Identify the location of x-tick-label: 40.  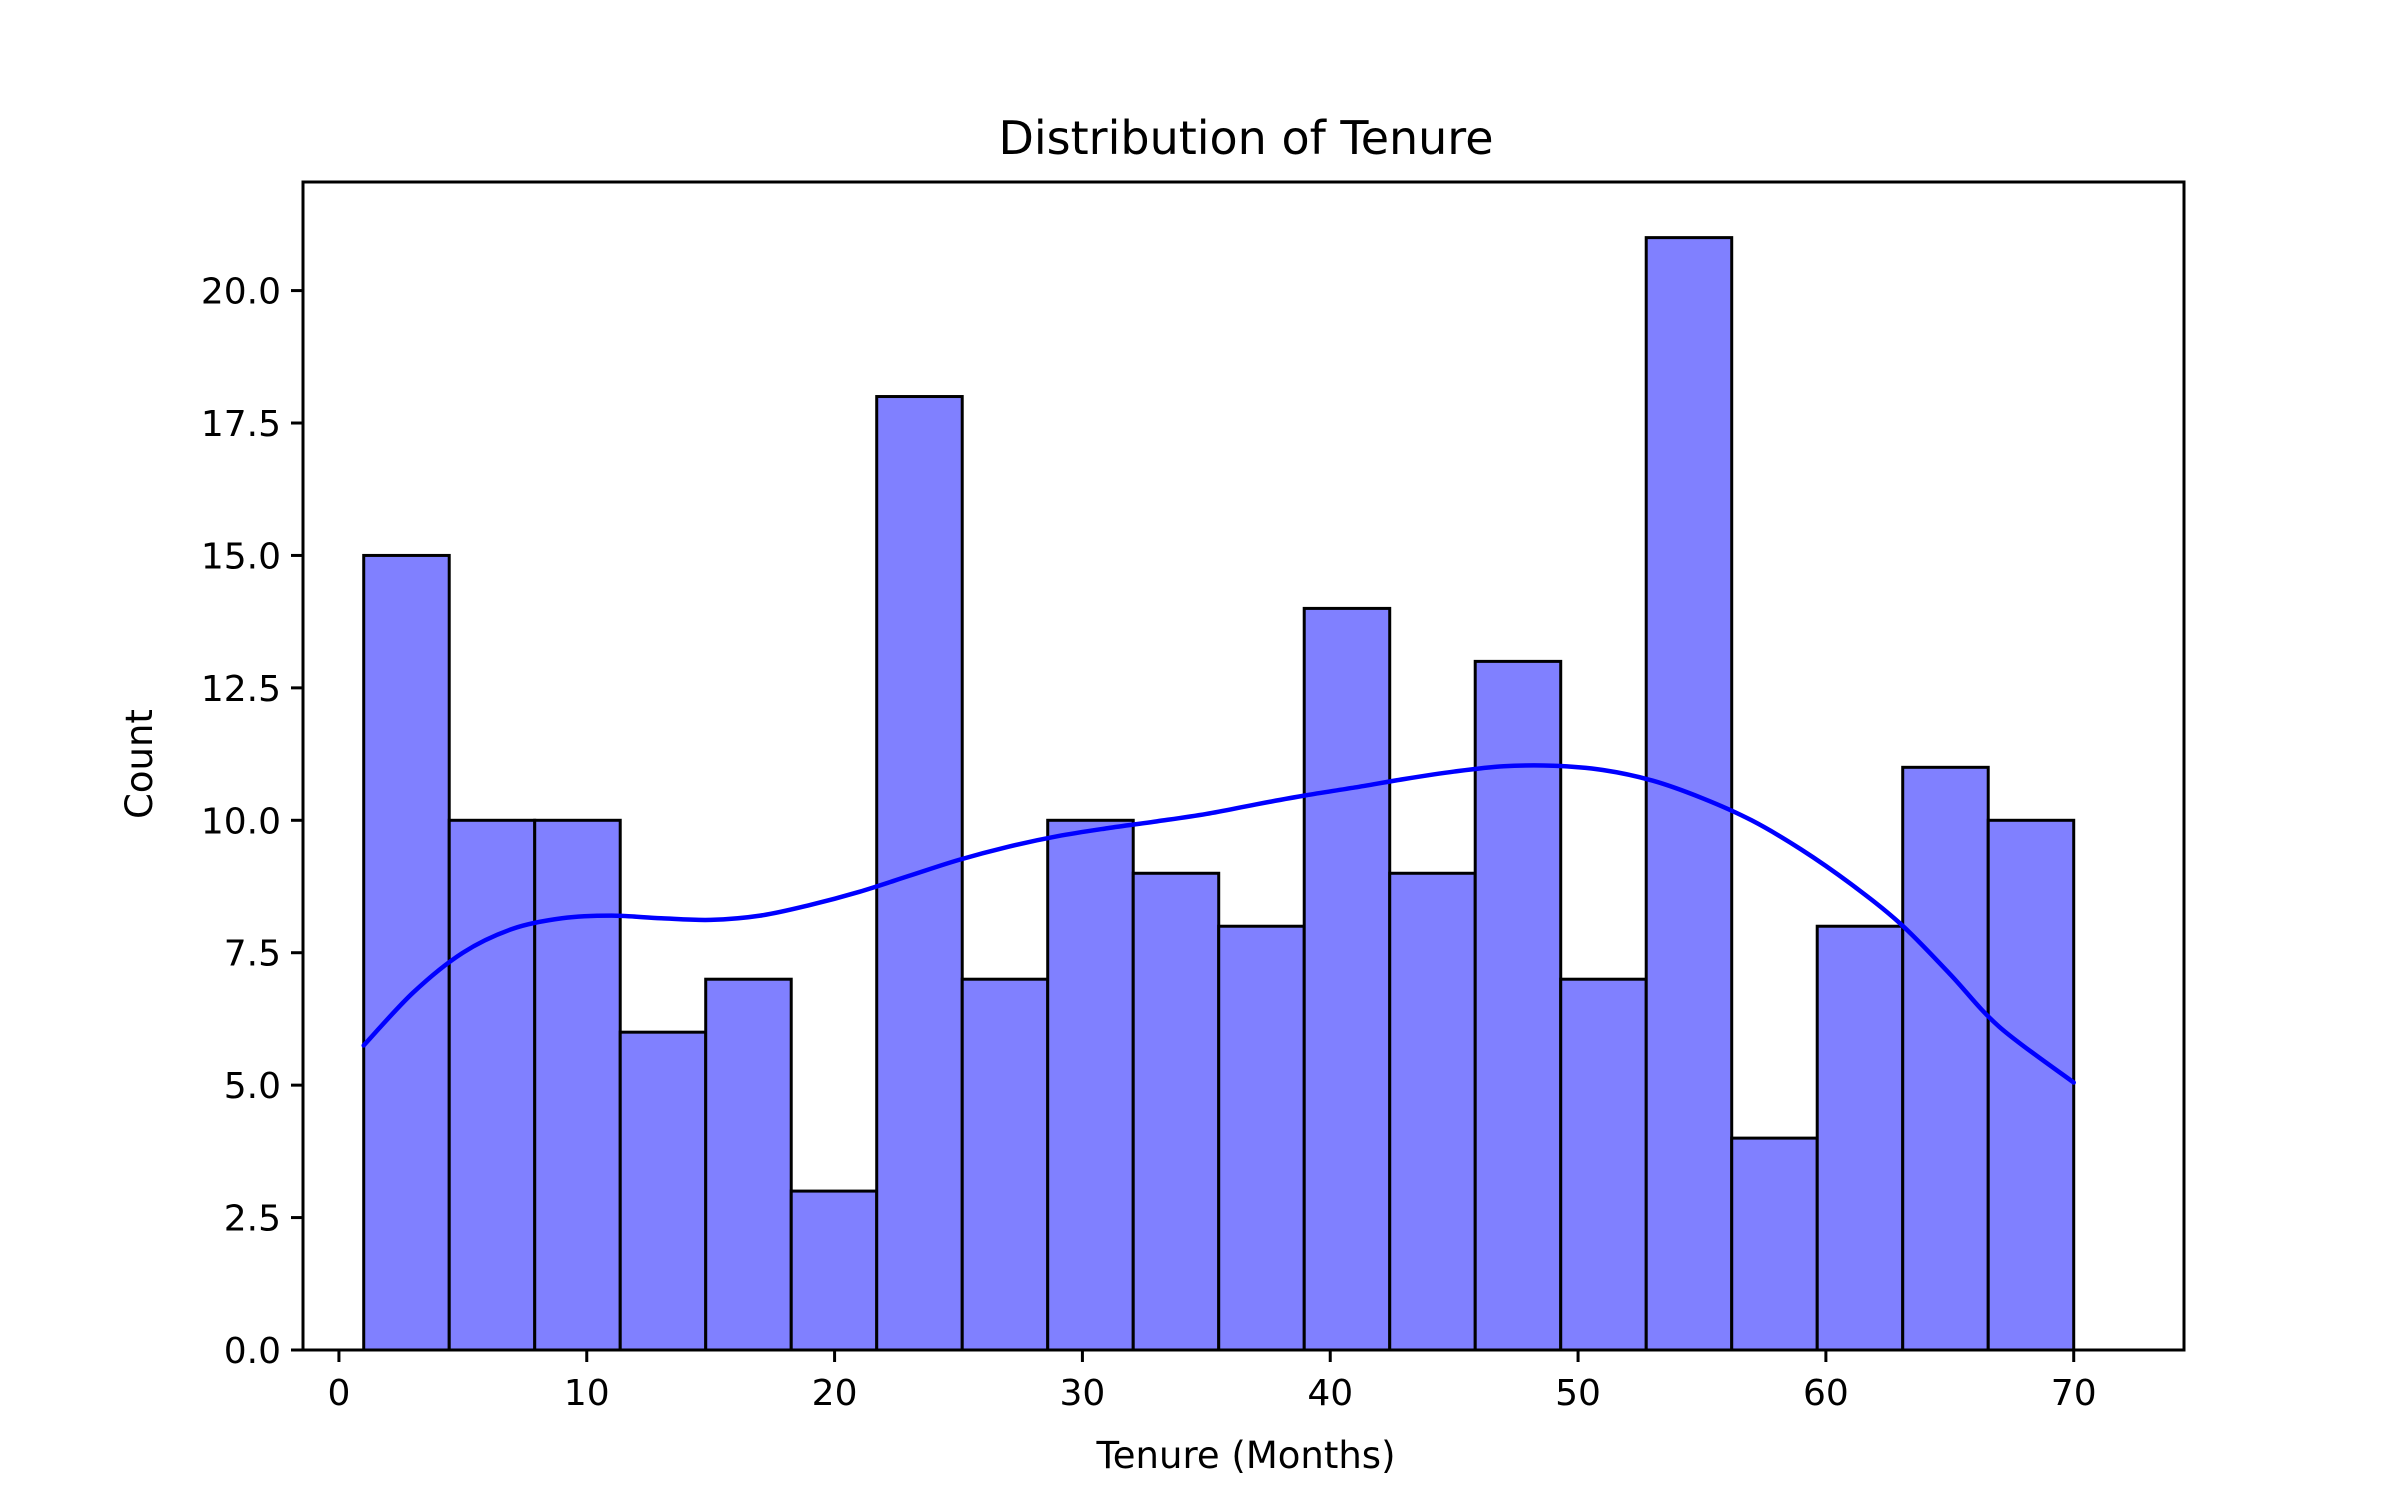
(1330, 1393).